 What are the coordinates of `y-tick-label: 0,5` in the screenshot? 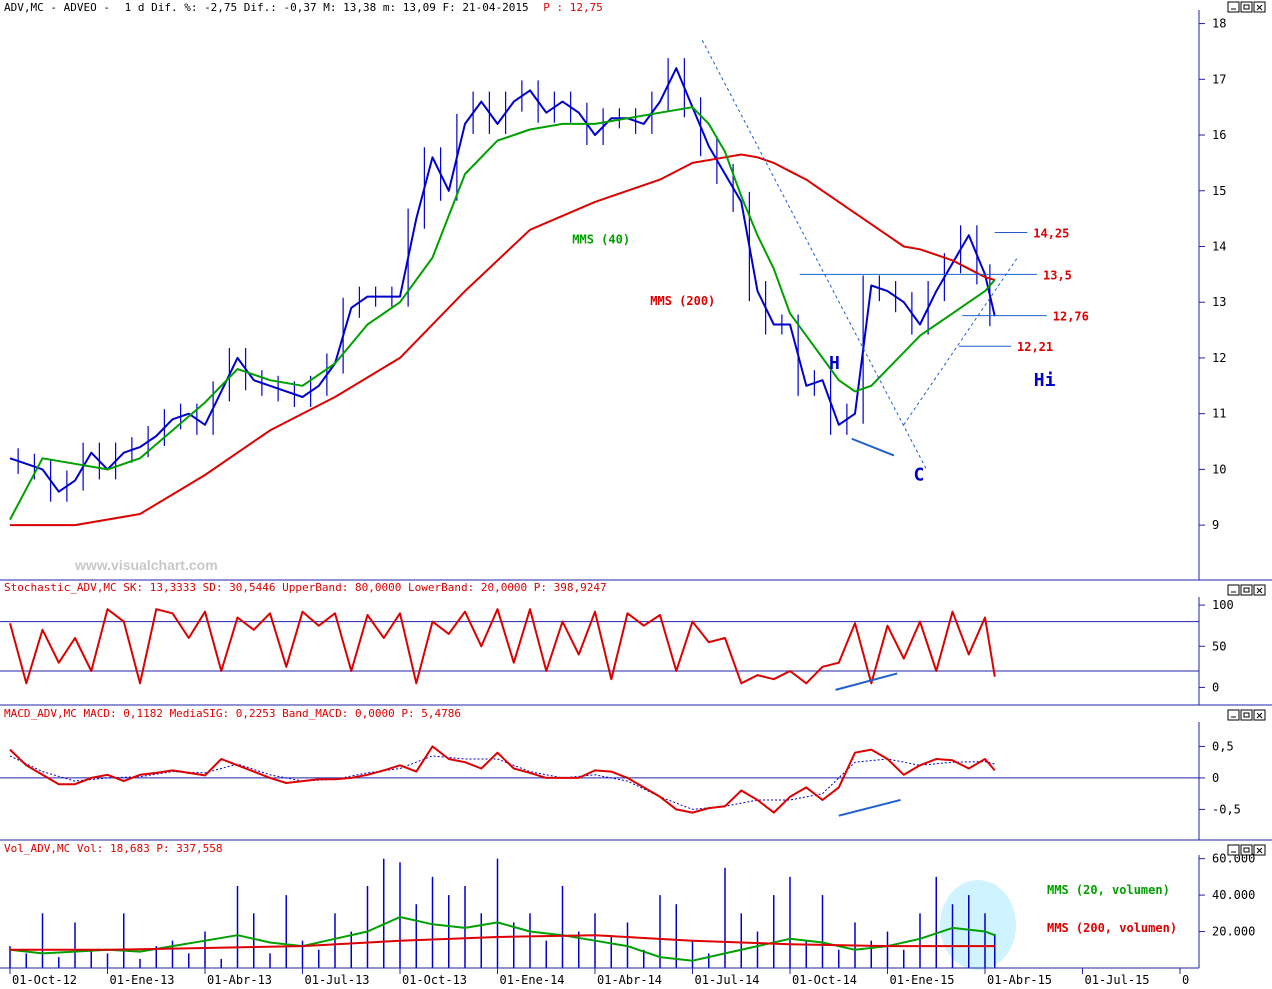 It's located at (1223, 746).